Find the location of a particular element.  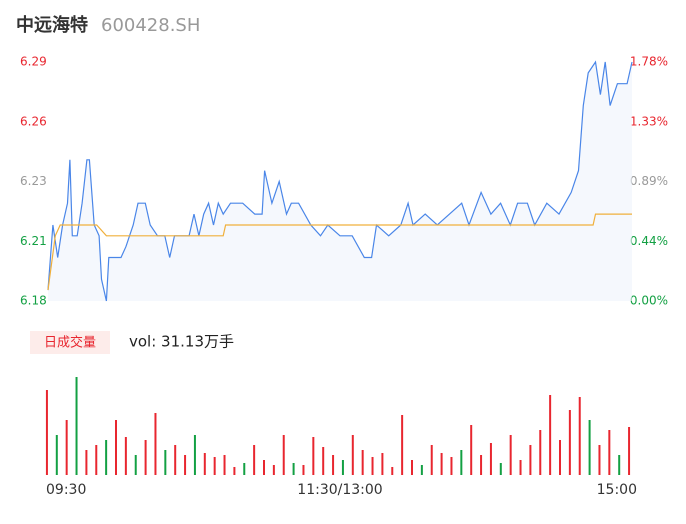

volume-button-label: 日成交量 is located at coordinates (70, 343).